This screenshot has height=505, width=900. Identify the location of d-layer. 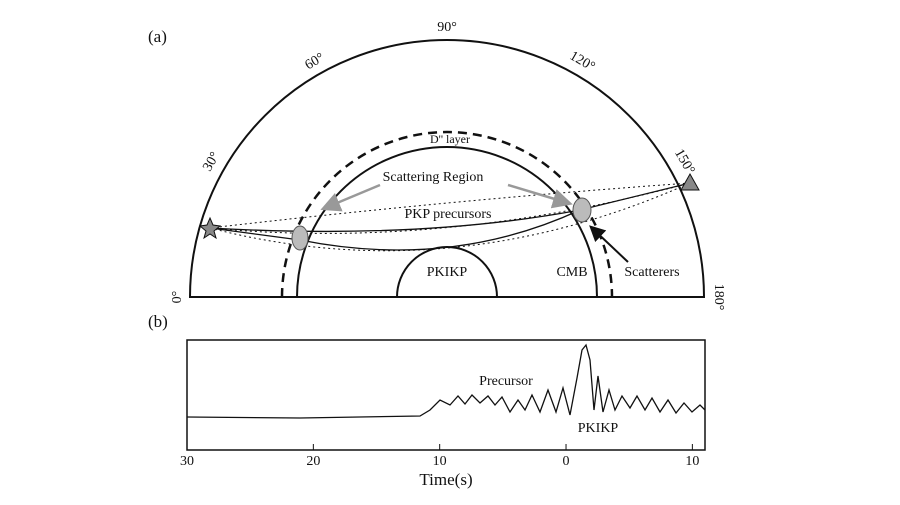
(447, 214).